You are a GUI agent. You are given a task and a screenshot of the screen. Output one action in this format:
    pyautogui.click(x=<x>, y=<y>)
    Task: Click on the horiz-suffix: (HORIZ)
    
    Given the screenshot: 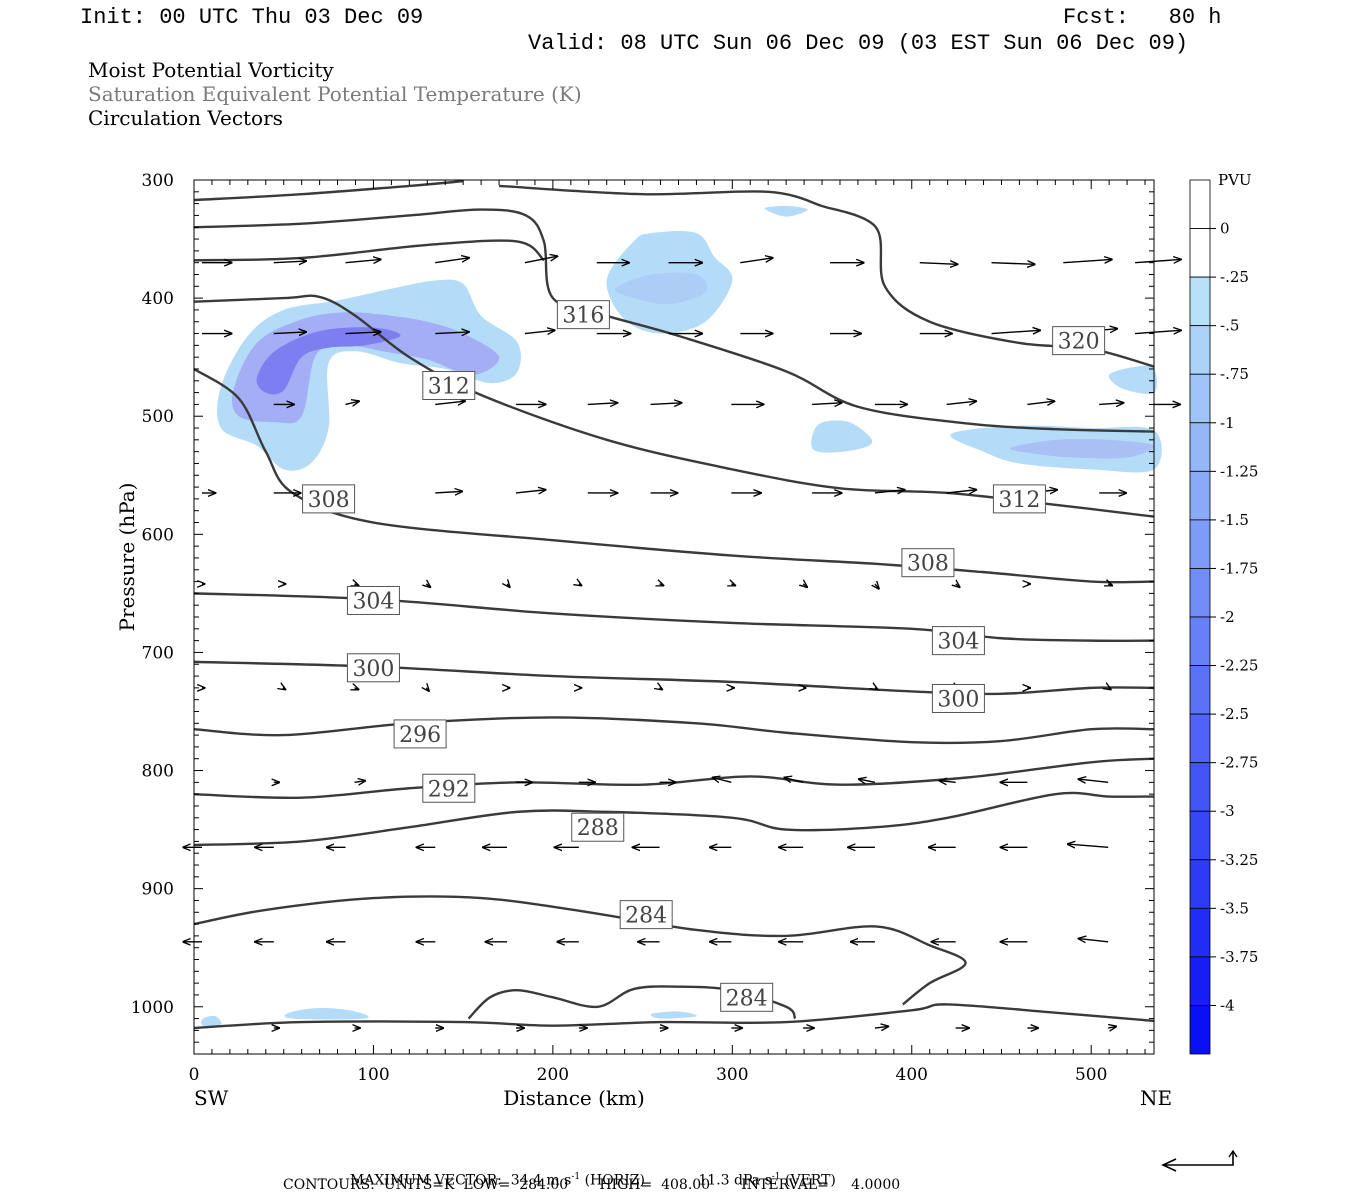 What is the action you would take?
    pyautogui.click(x=612, y=1180)
    